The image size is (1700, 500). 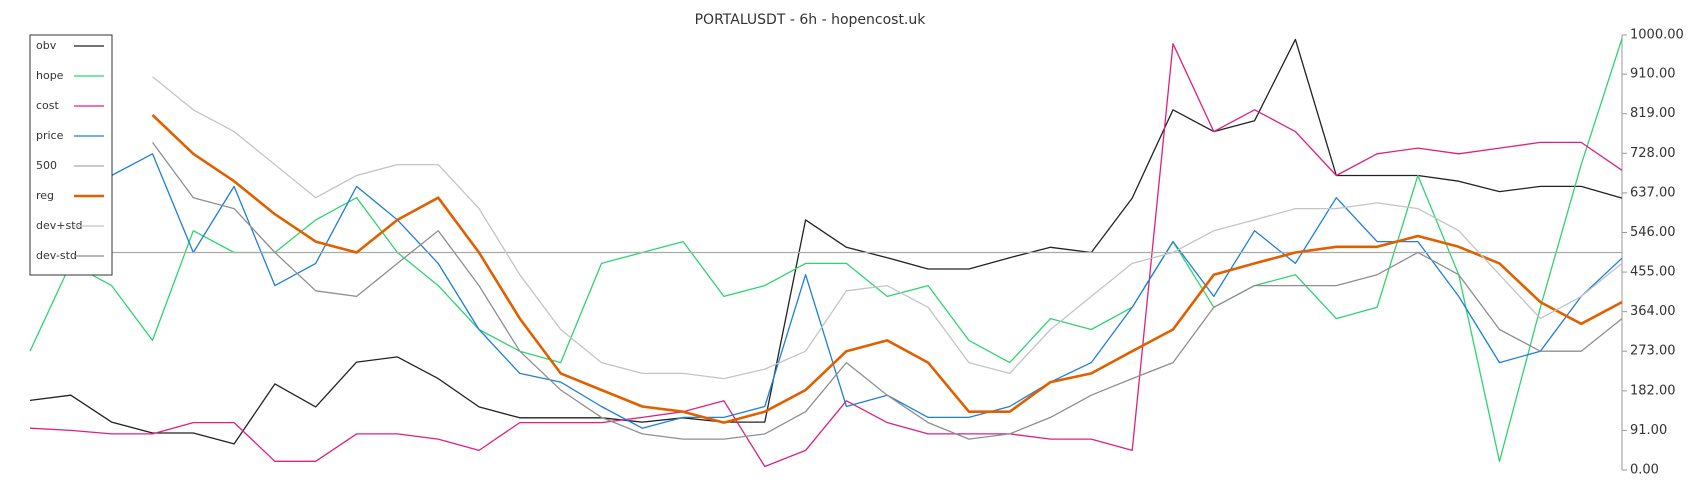 I want to click on legend-label: 500, so click(x=46, y=165).